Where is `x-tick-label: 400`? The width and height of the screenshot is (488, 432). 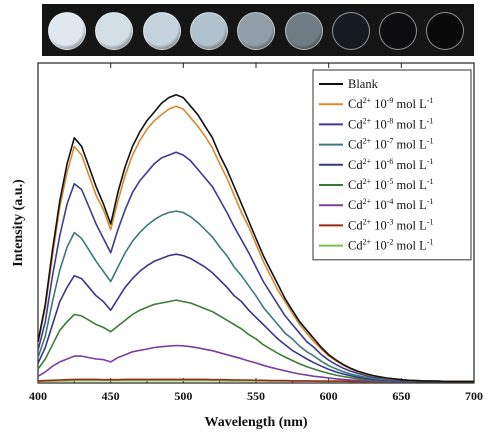 x-tick-label: 400 is located at coordinates (38, 396).